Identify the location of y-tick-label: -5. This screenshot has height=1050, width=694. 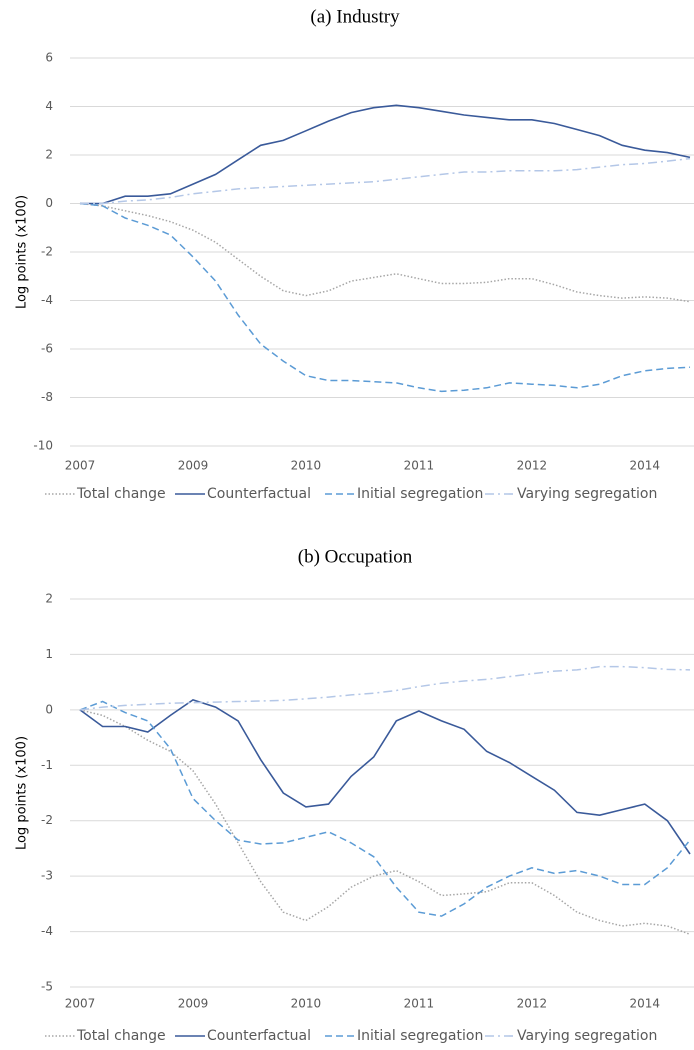
(47, 987).